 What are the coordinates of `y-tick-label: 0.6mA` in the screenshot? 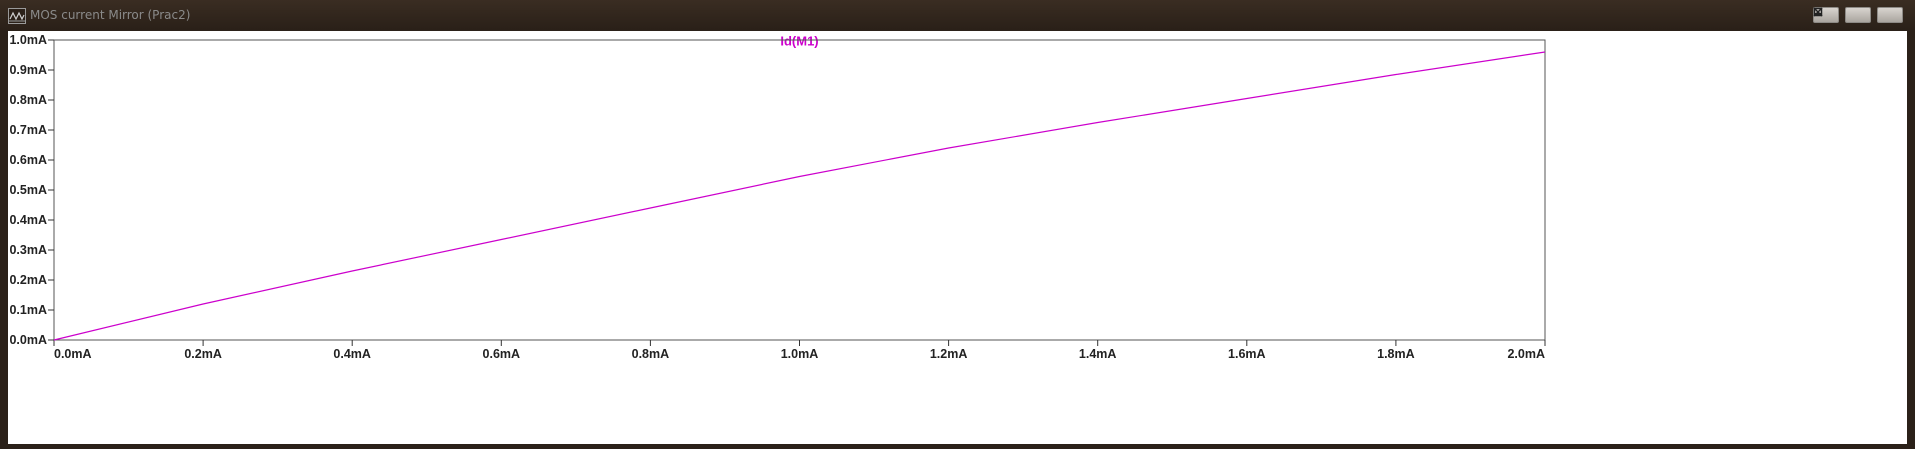 It's located at (28, 160).